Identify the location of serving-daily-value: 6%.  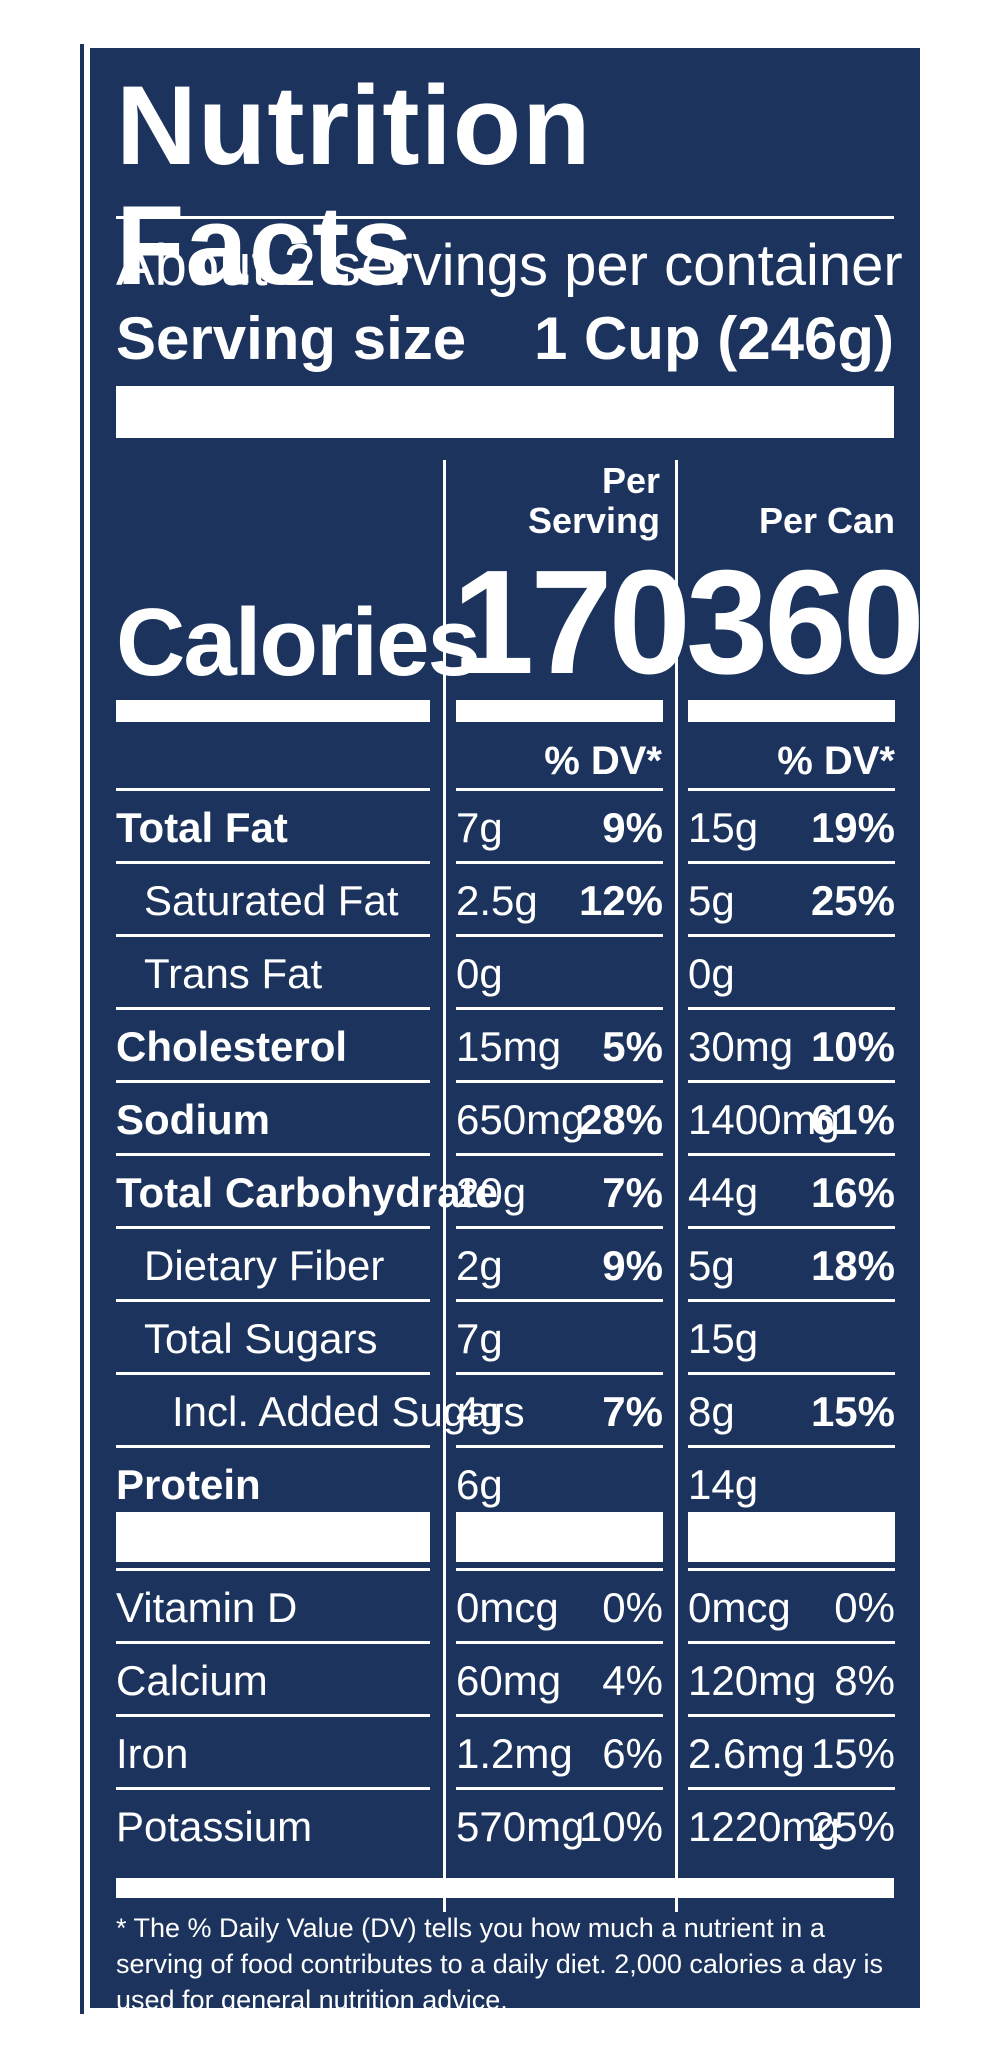
(632, 1753).